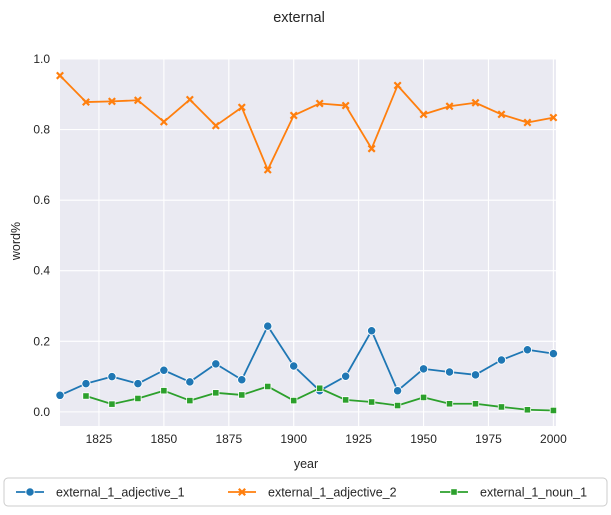 The width and height of the screenshot is (611, 515). What do you see at coordinates (120, 493) in the screenshot?
I see `legend-label: external_1_adjective_1` at bounding box center [120, 493].